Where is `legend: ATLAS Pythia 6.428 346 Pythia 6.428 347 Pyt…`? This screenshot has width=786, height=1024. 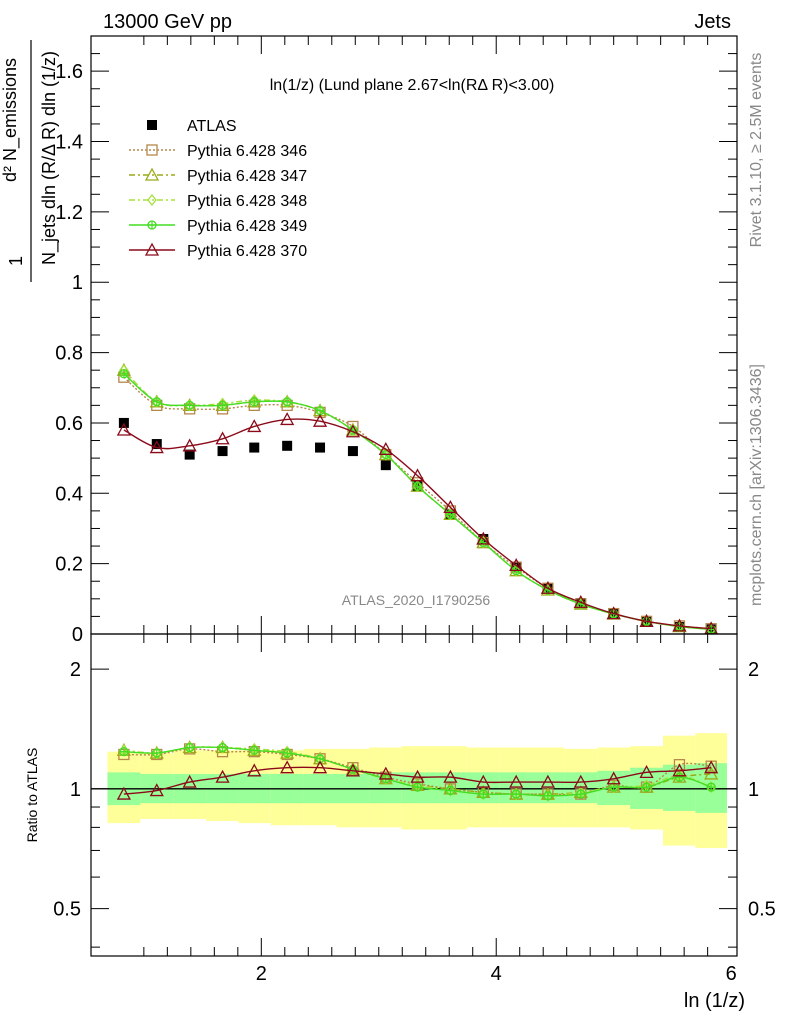 legend: ATLAS Pythia 6.428 346 Pythia 6.428 347 Pyt… is located at coordinates (218, 189).